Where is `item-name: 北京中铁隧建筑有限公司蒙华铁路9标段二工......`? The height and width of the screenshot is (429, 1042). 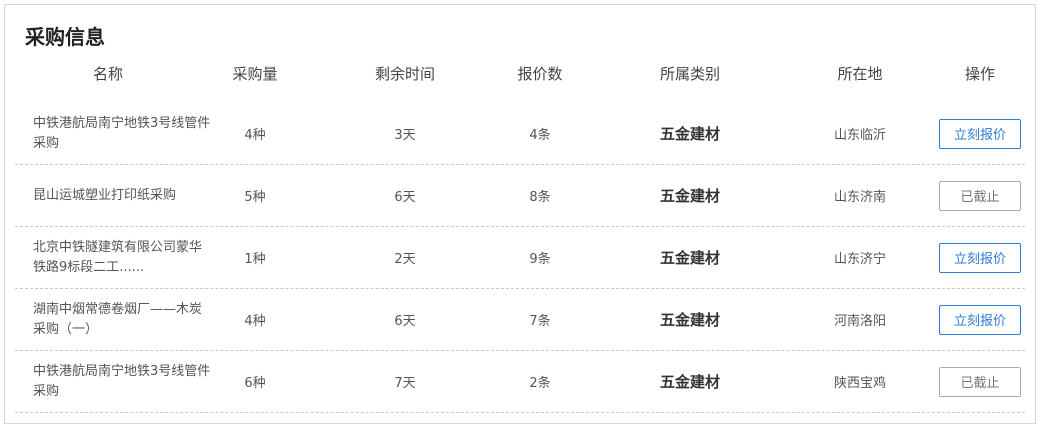 item-name: 北京中铁隧建筑有限公司蒙华铁路9标段二工...... is located at coordinates (118, 257).